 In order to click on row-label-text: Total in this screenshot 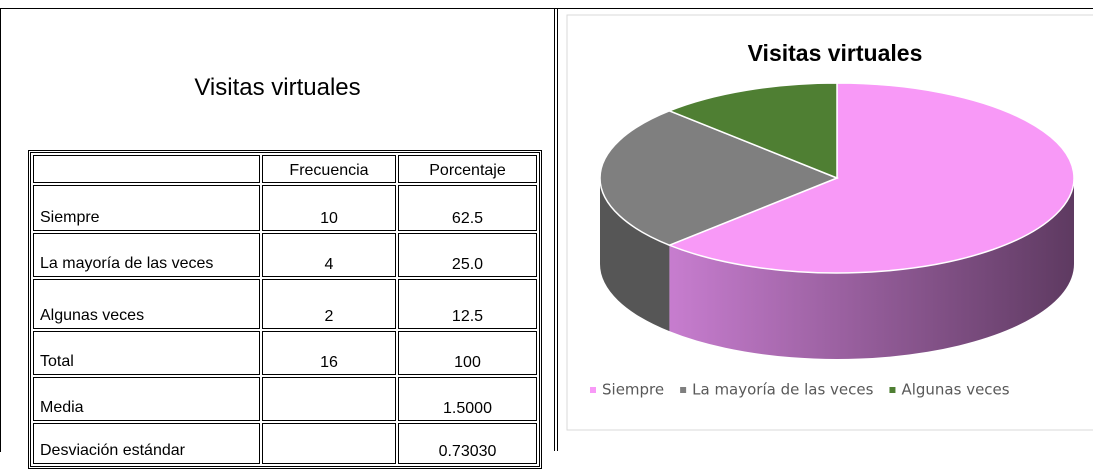, I will do `click(57, 361)`.